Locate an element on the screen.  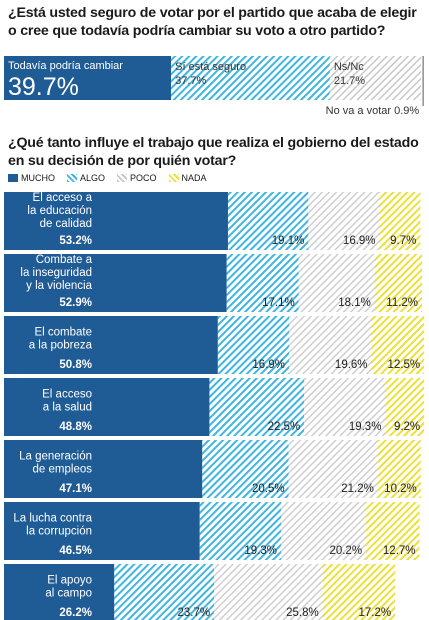
category-label-4-1: de empleos is located at coordinates (63, 470).